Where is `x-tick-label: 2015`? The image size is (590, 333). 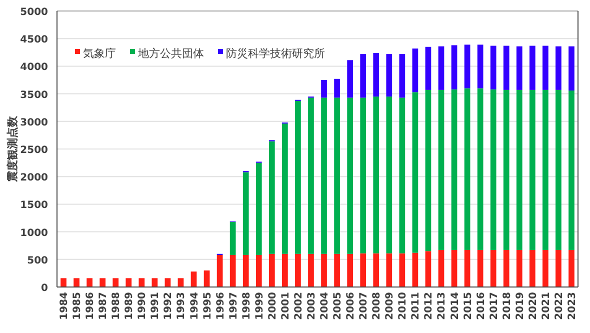
x-tick-label: 2015 is located at coordinates (468, 306).